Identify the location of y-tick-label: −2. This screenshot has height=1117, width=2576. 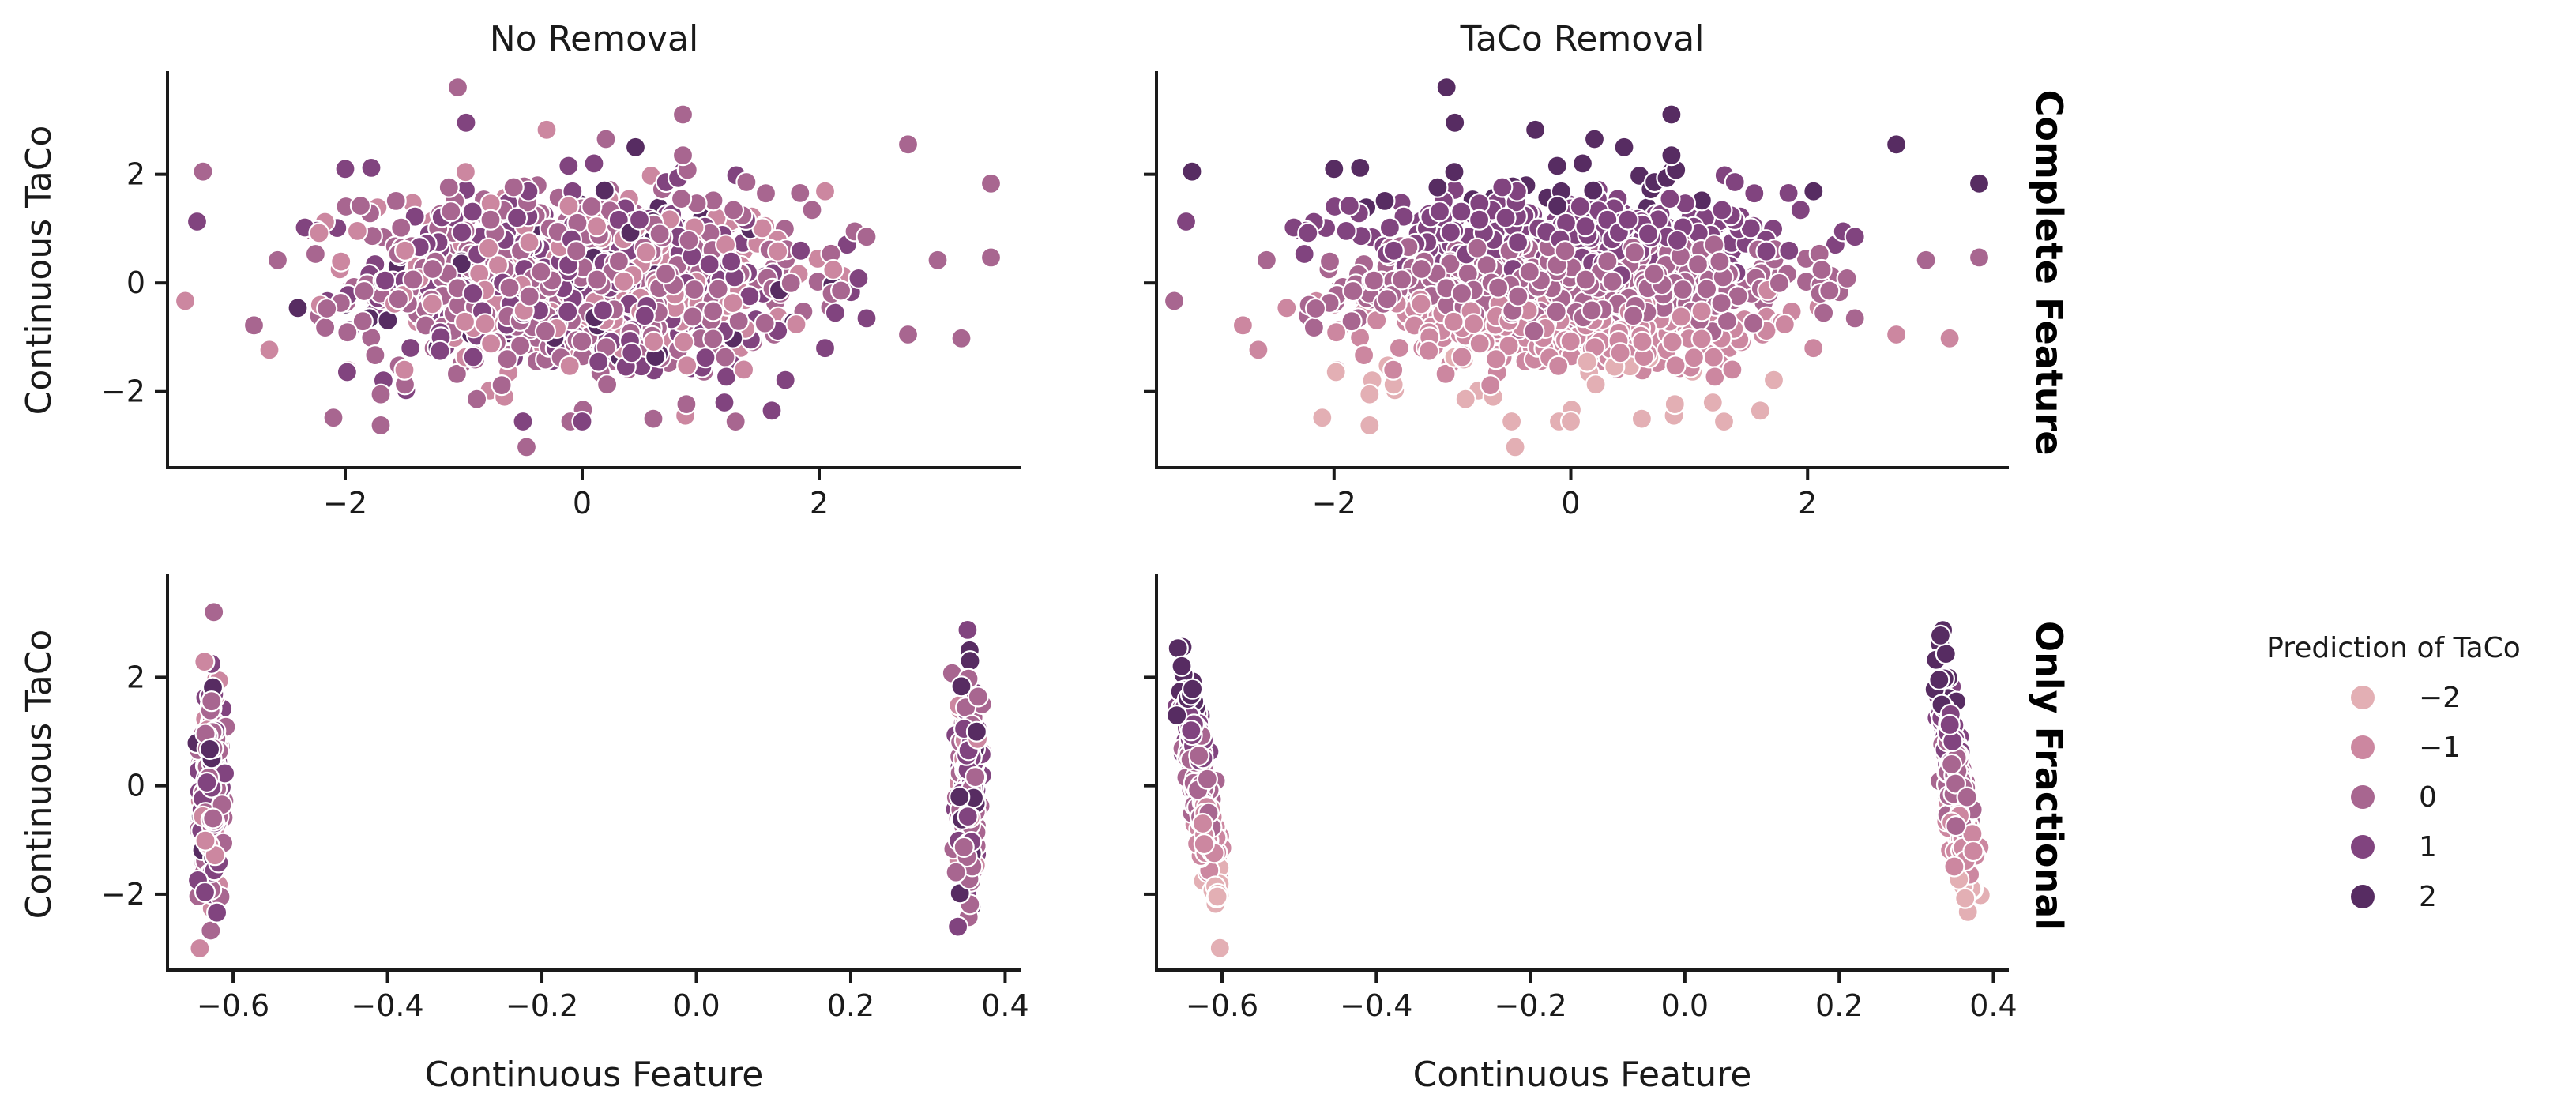
(123, 391).